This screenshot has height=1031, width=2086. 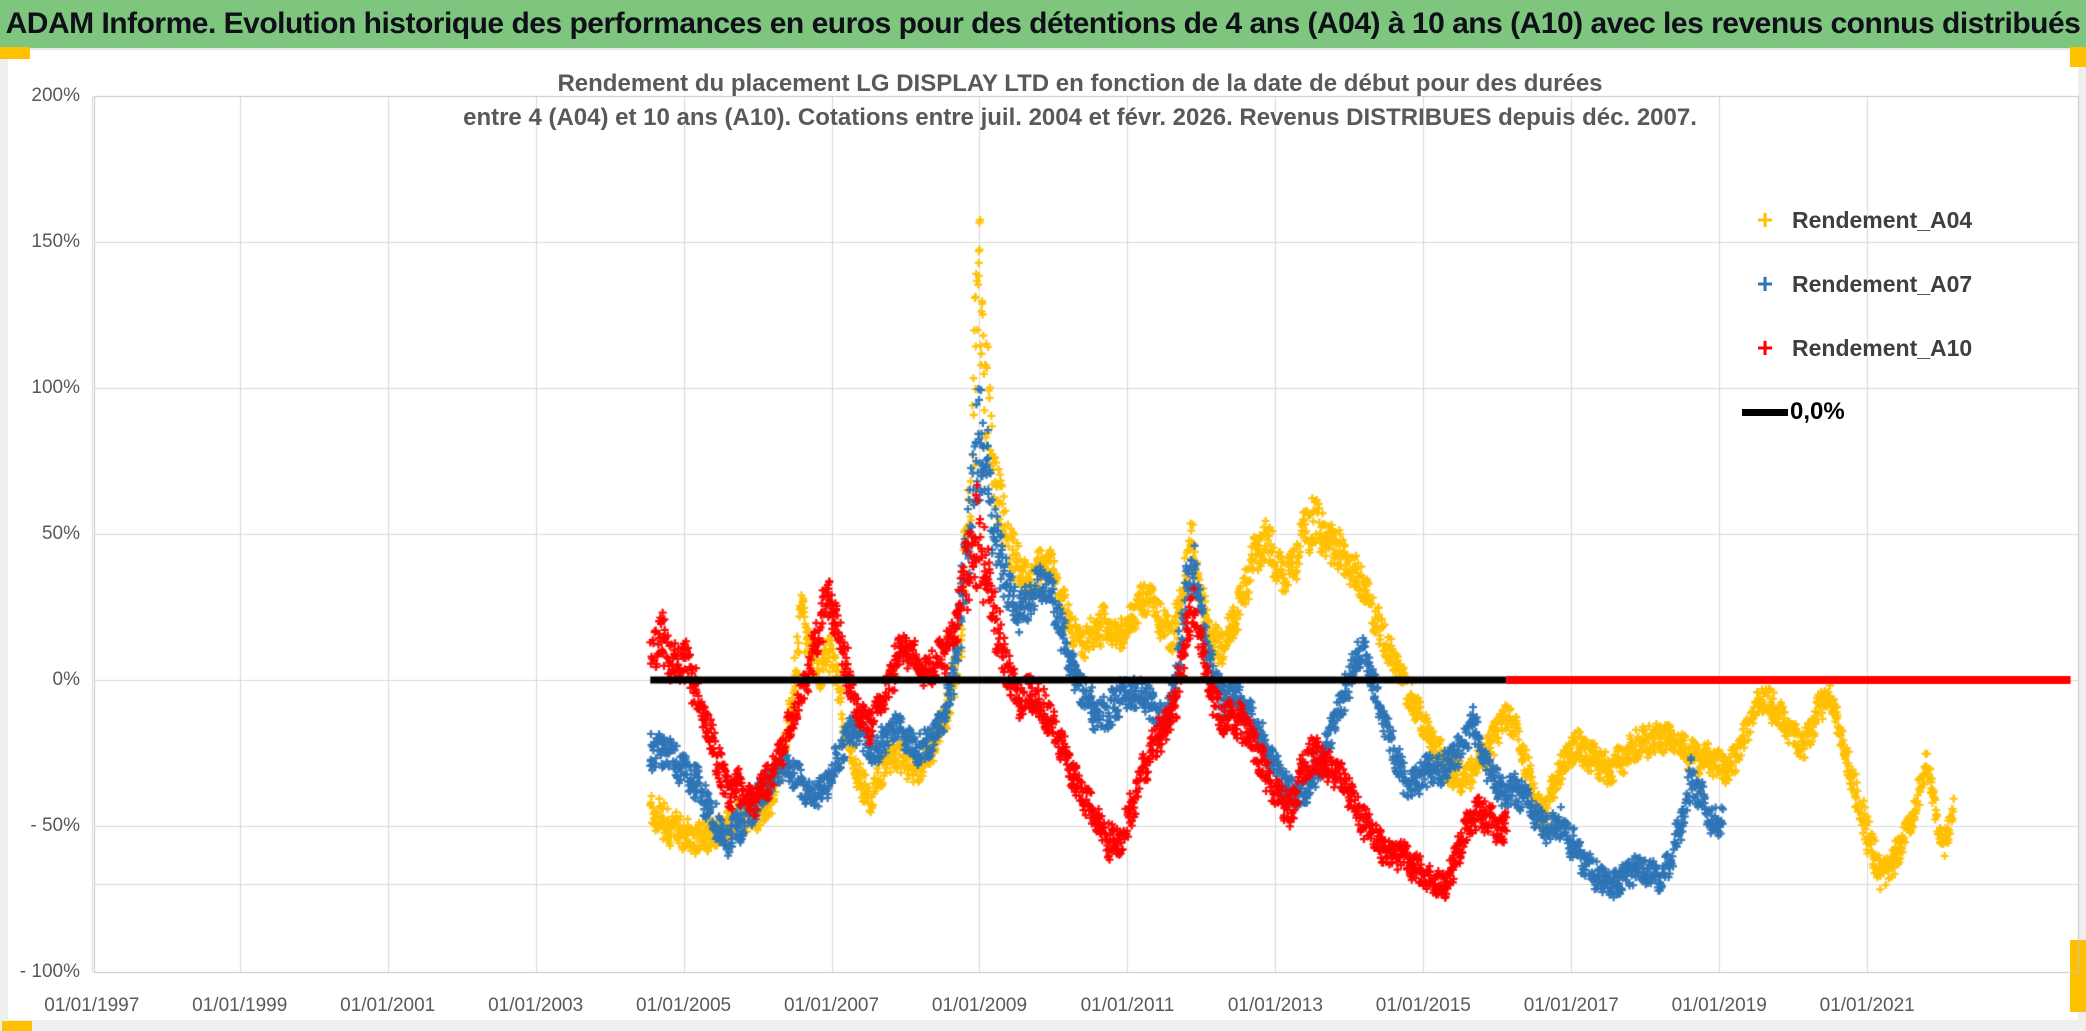 What do you see at coordinates (60, 533) in the screenshot?
I see `y-axis-label: 50%` at bounding box center [60, 533].